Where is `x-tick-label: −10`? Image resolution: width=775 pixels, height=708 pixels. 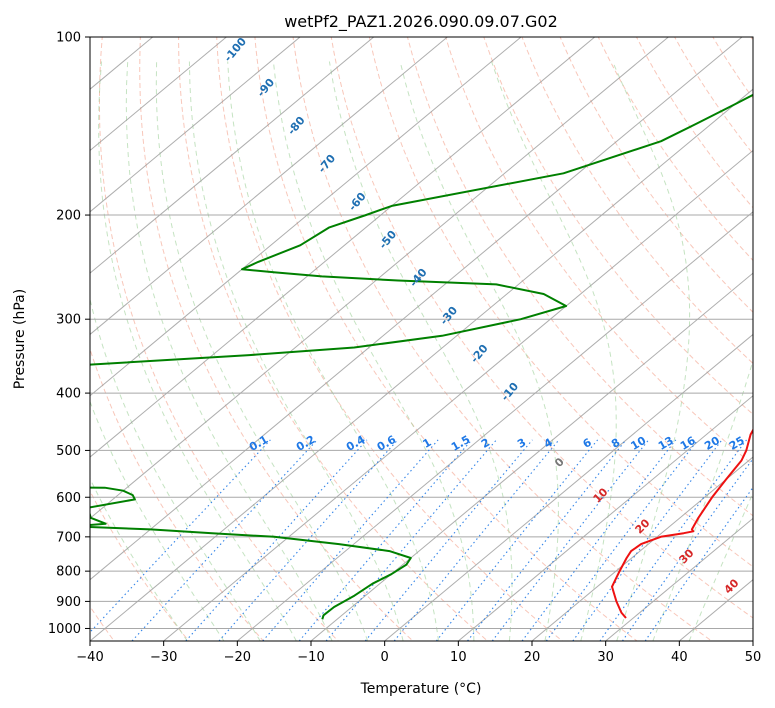 x-tick-label: −10 is located at coordinates (310, 657).